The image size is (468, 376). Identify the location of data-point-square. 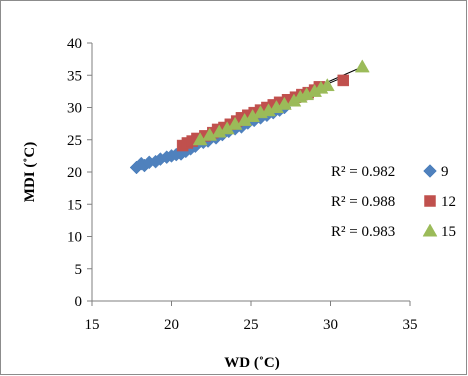
(343, 80).